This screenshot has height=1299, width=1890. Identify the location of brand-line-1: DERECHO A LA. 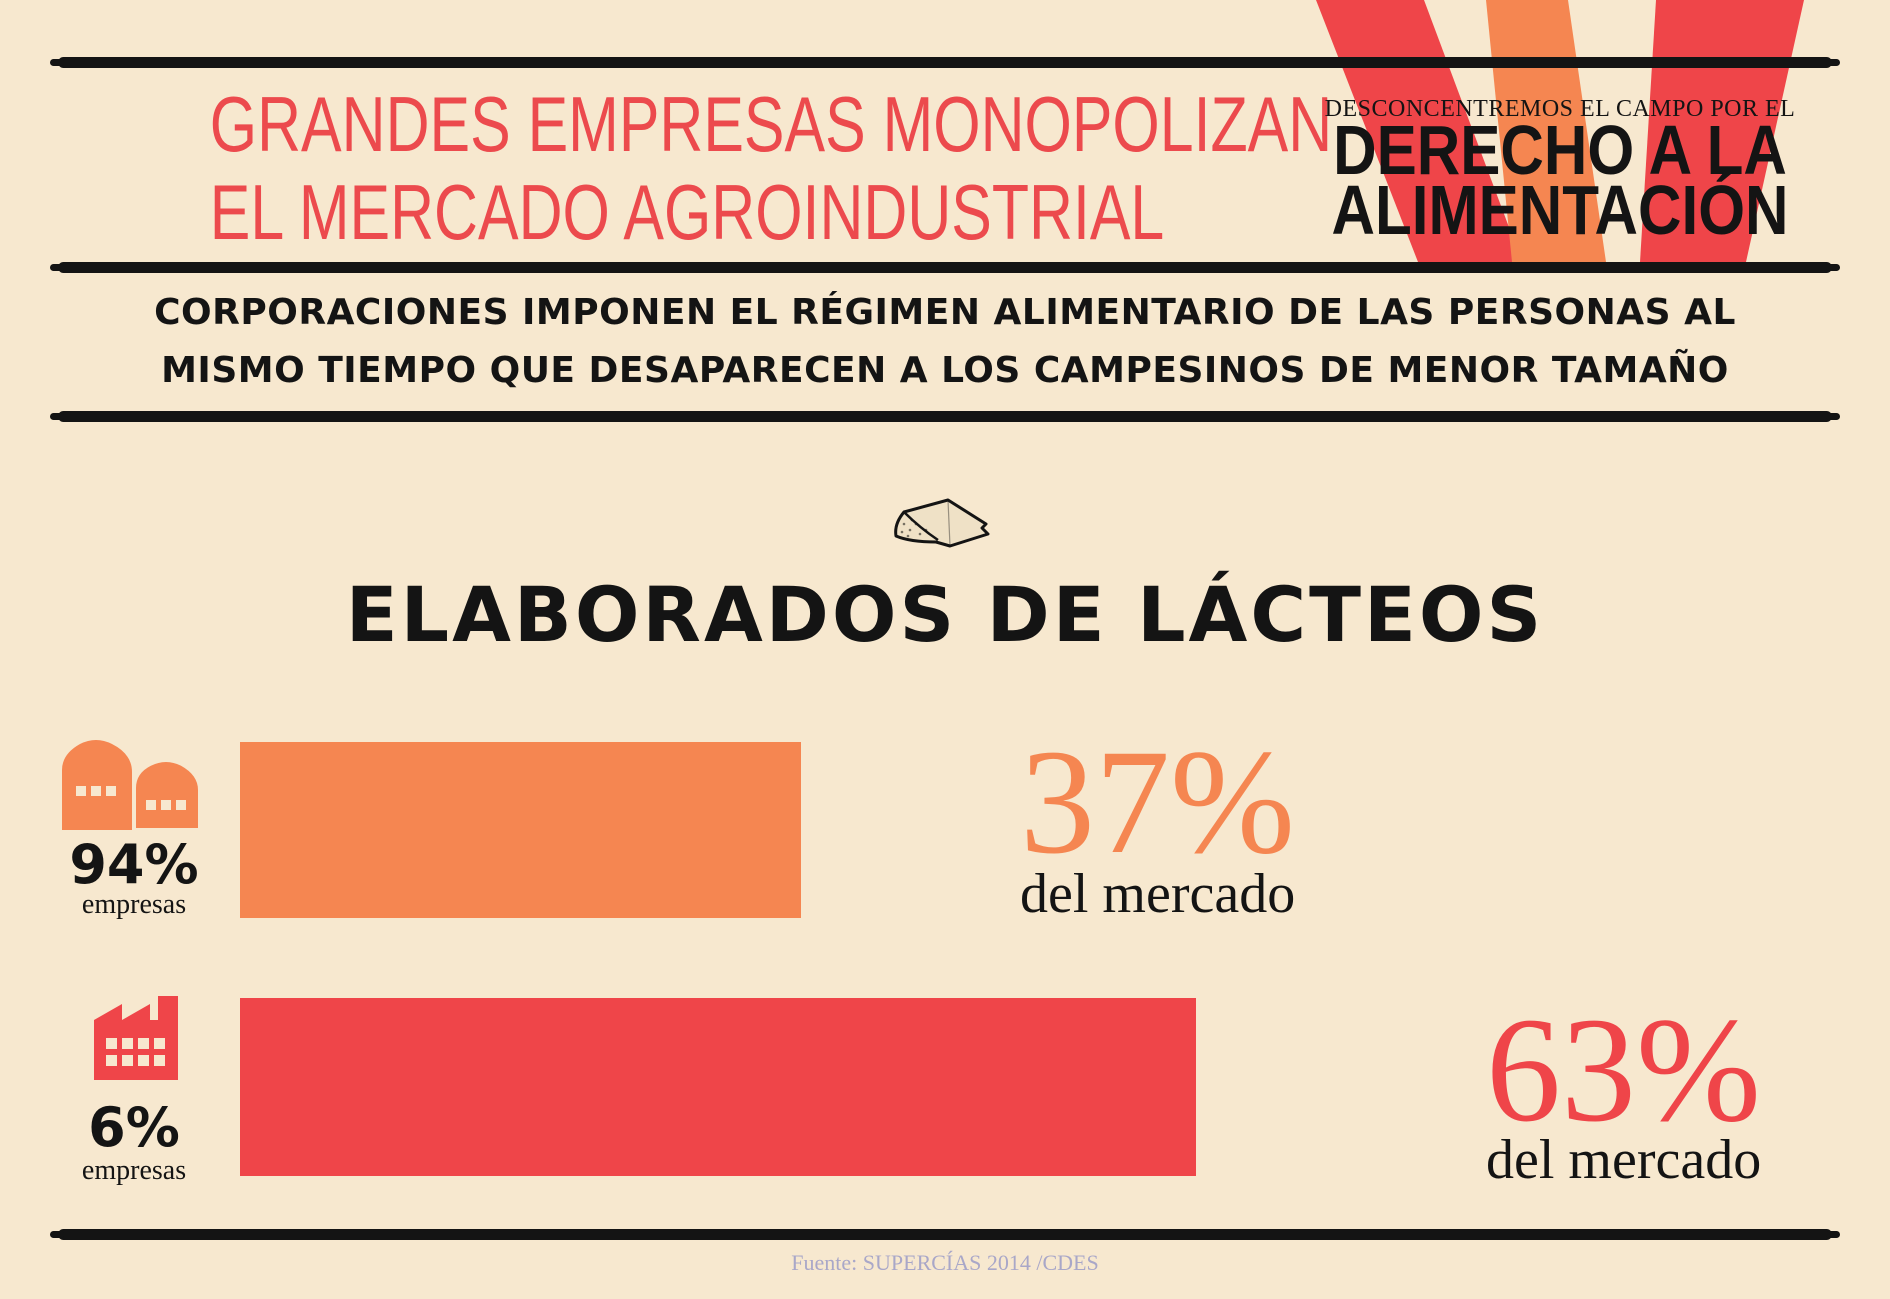
(1560, 150).